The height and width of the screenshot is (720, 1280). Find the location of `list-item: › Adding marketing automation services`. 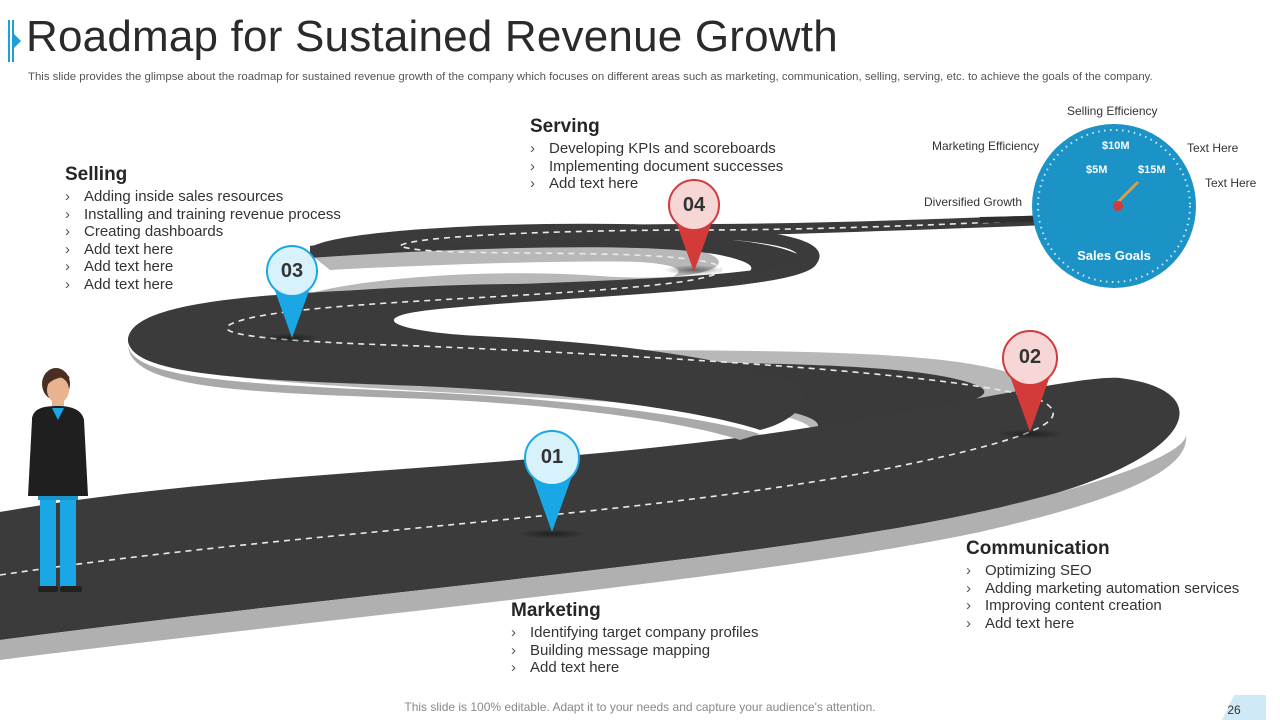

list-item: › Adding marketing automation services is located at coordinates (1103, 588).